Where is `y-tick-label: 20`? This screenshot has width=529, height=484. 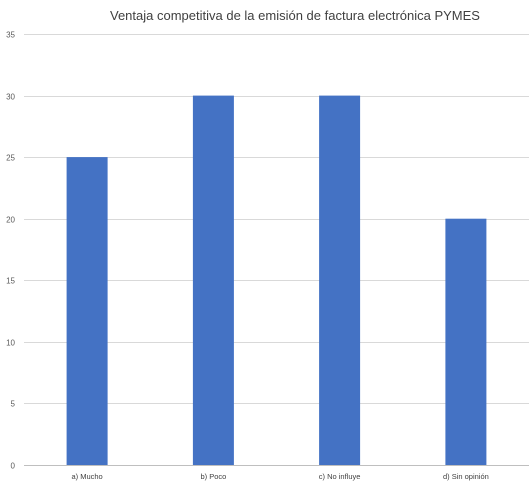 y-tick-label: 20 is located at coordinates (10, 220).